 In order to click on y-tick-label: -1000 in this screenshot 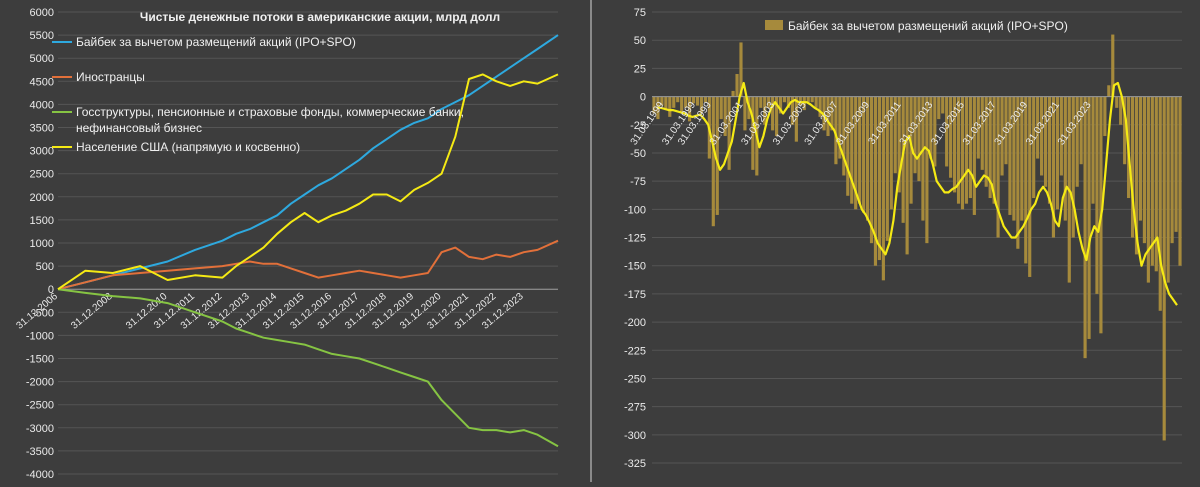, I will do `click(40, 336)`.